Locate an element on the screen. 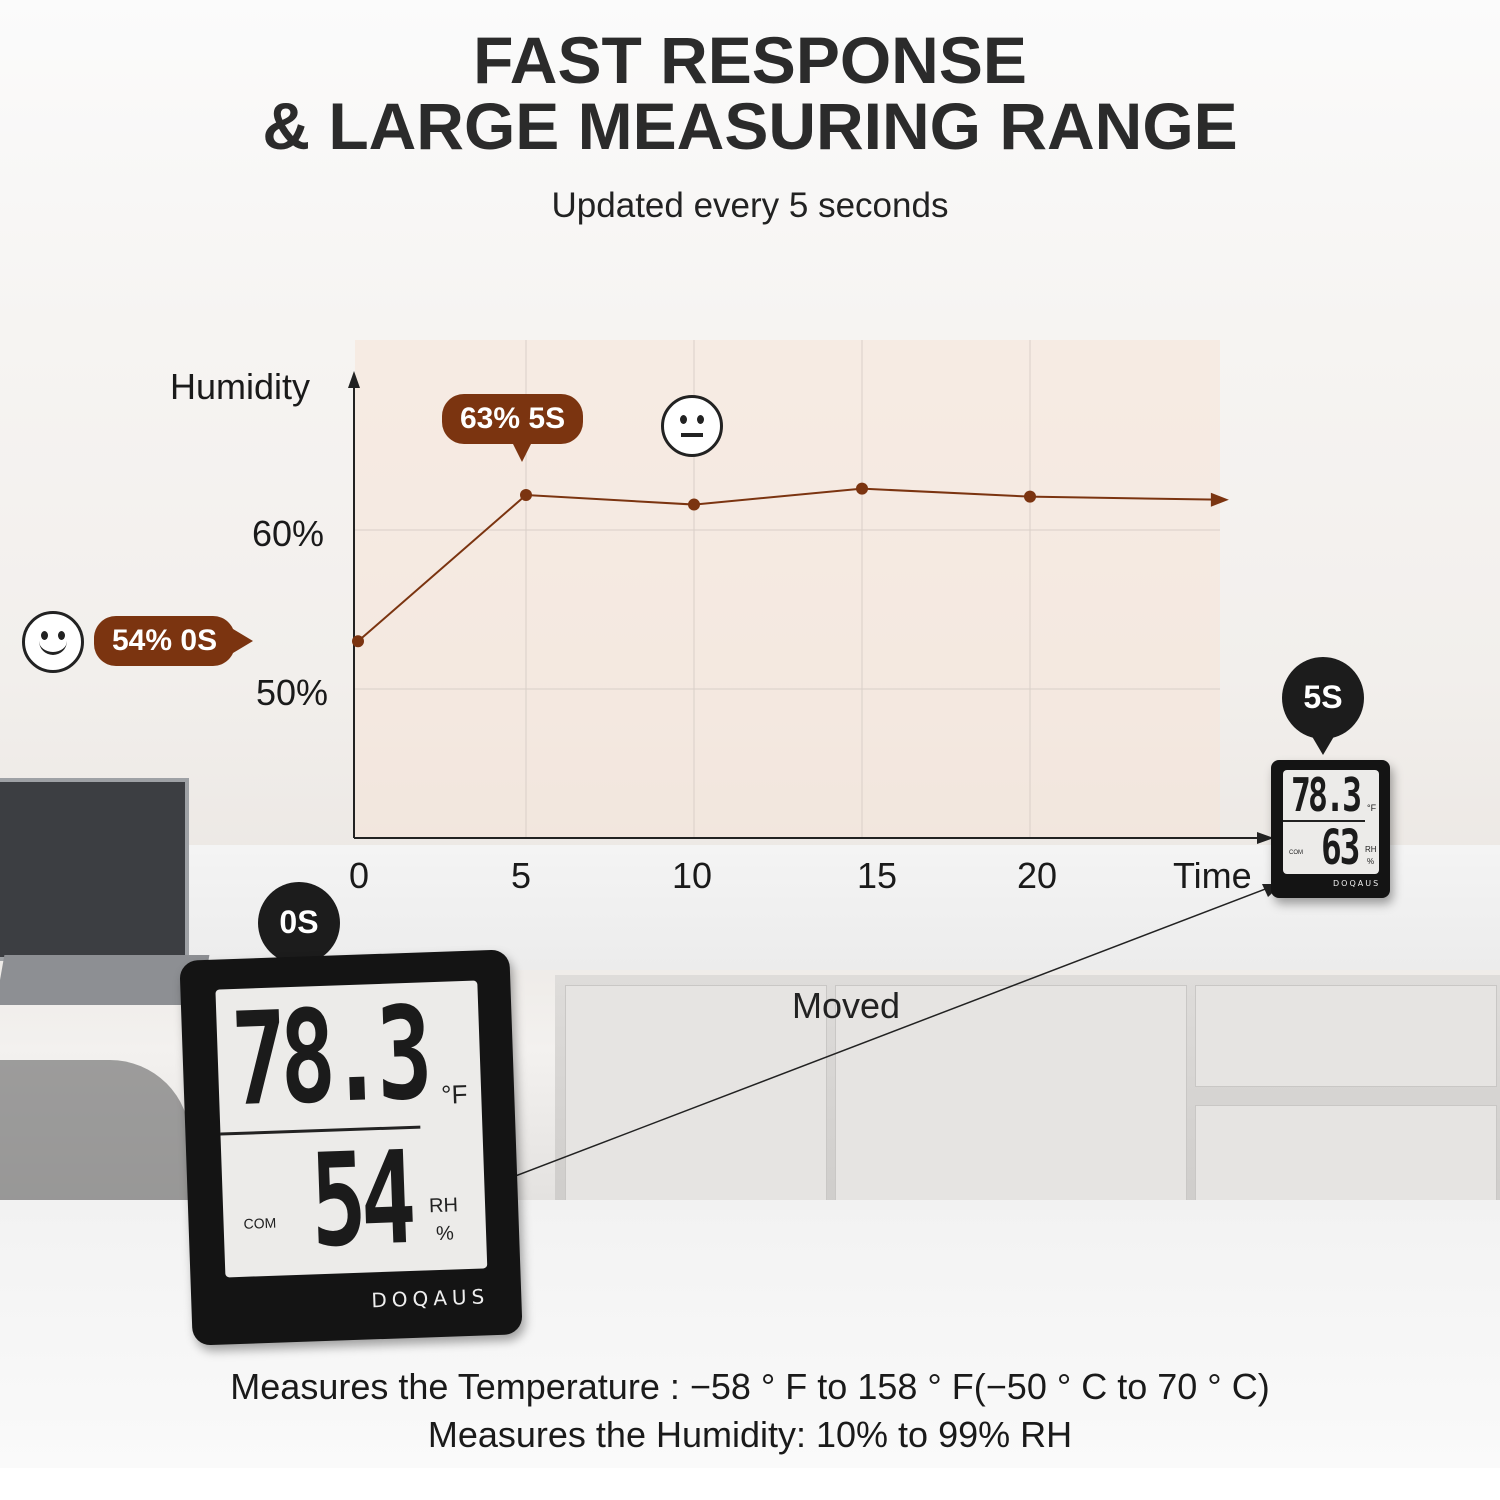 The width and height of the screenshot is (1500, 1500). x-tick-label: 5 is located at coordinates (521, 875).